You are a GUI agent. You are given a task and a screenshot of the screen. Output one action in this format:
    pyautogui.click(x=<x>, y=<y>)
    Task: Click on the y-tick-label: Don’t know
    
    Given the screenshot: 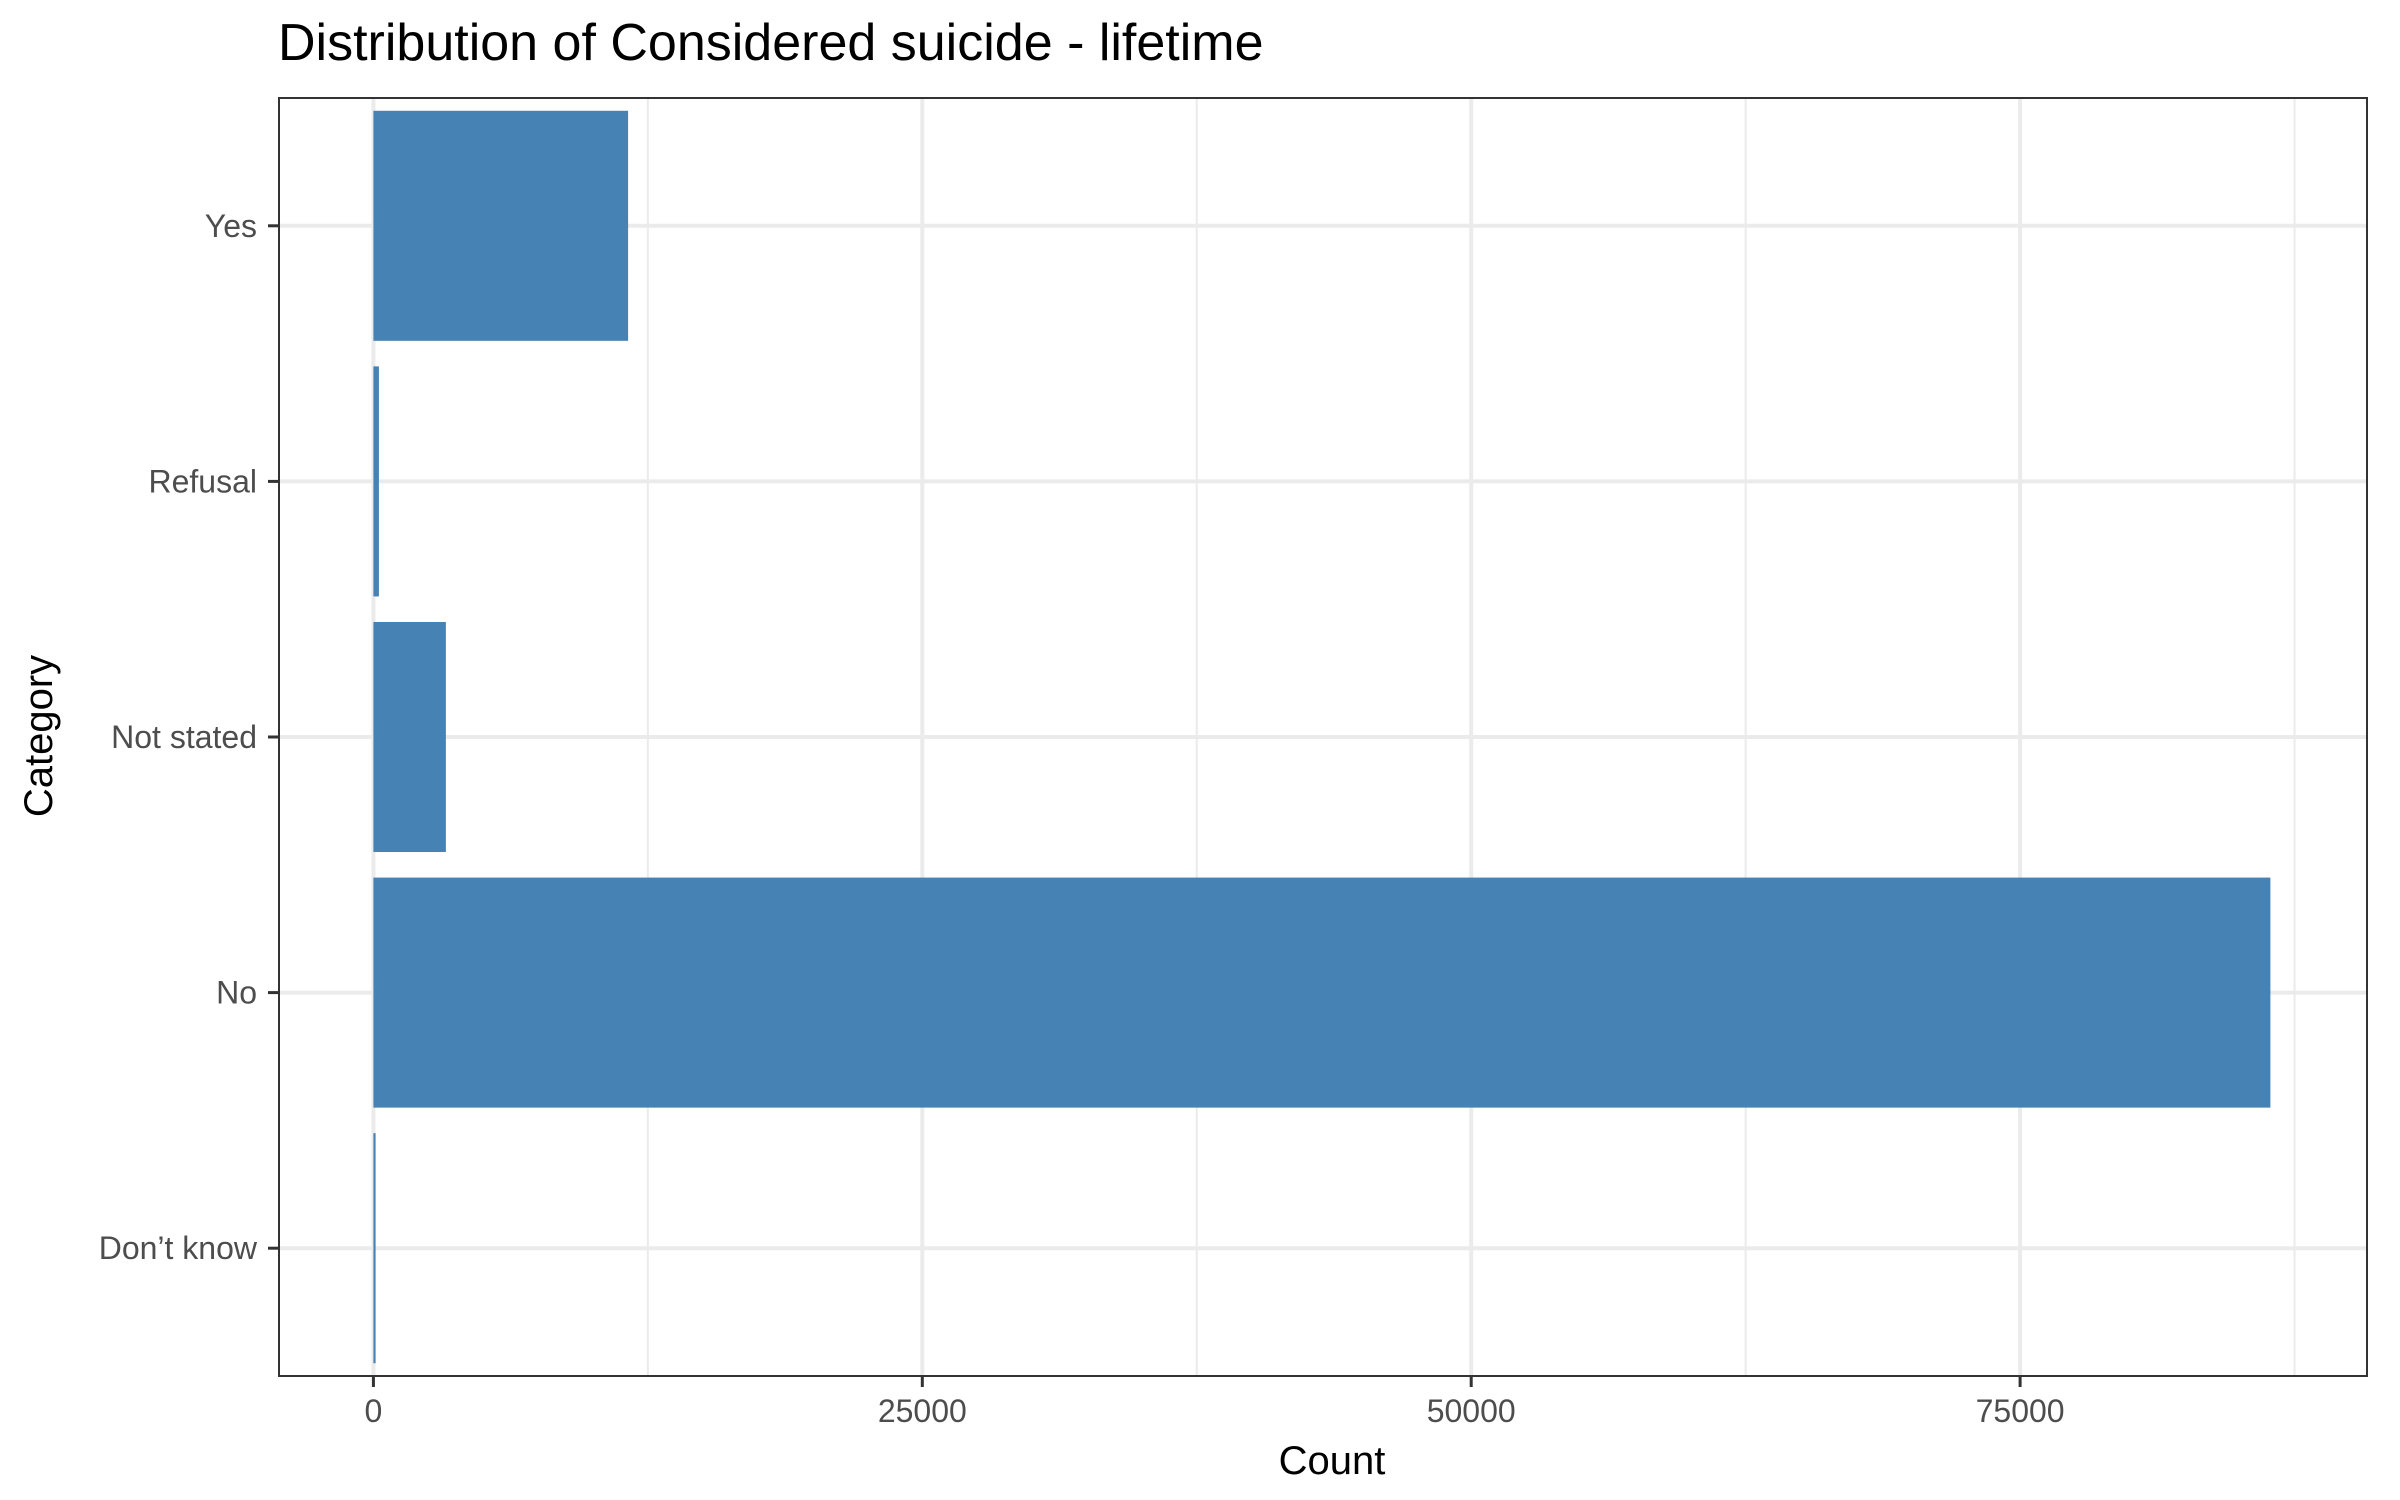 What is the action you would take?
    pyautogui.click(x=178, y=1248)
    